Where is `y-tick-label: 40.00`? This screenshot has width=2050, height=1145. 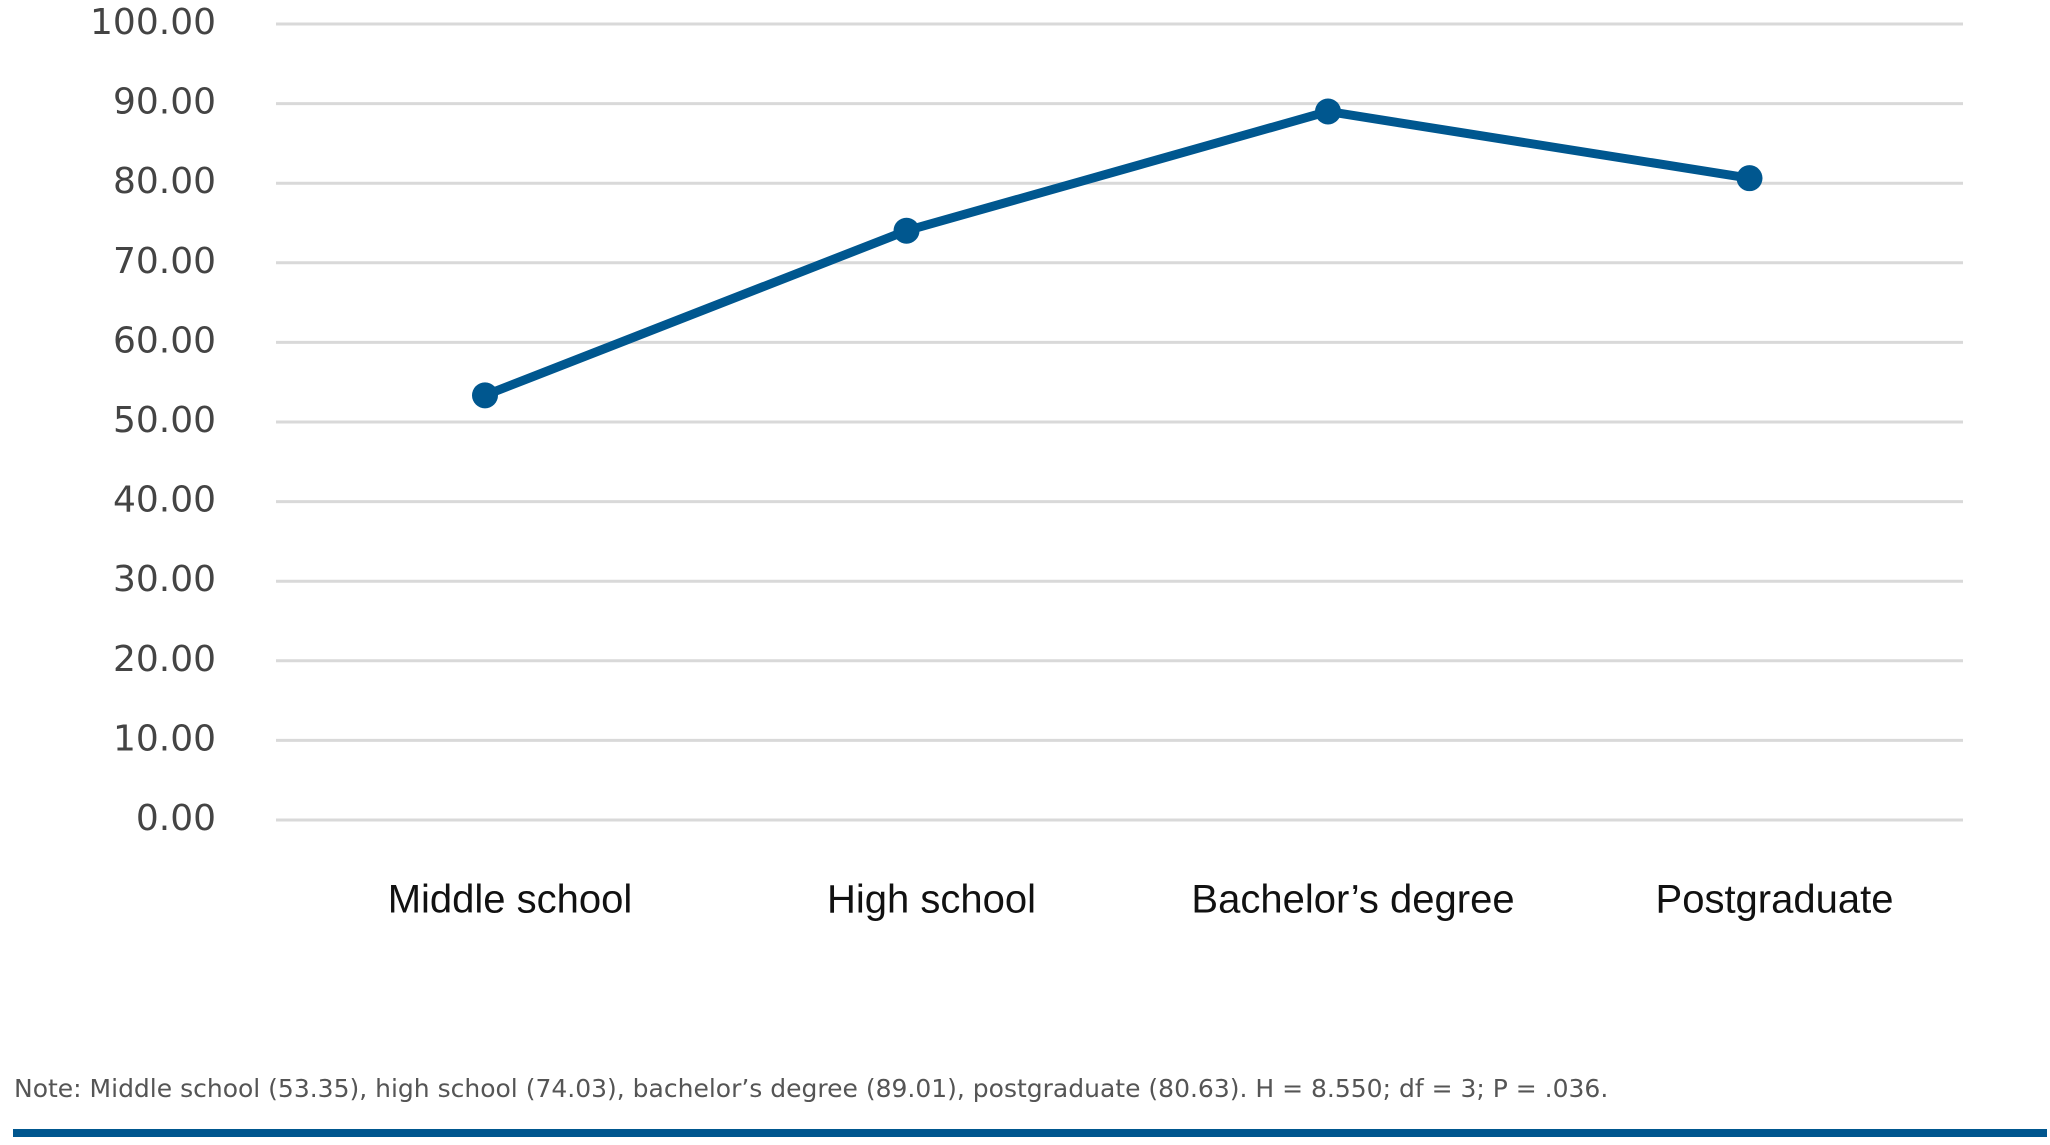
y-tick-label: 40.00 is located at coordinates (164, 500).